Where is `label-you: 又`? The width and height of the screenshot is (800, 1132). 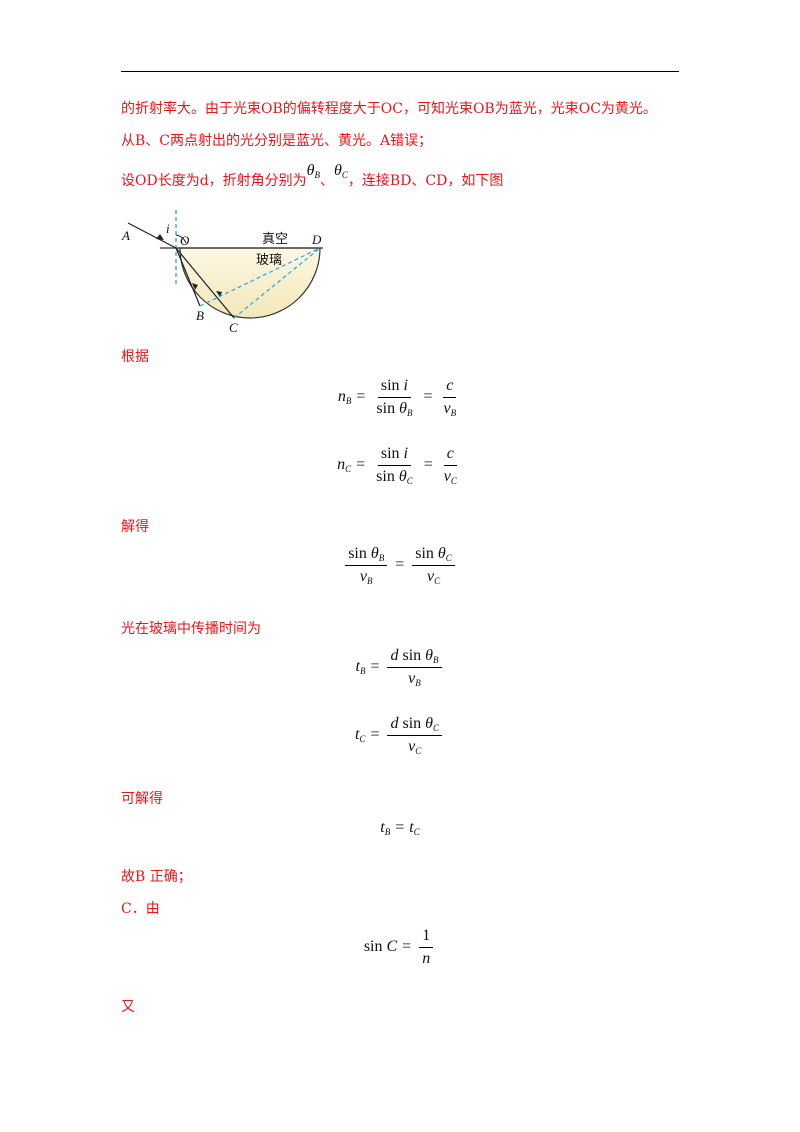 label-you: 又 is located at coordinates (128, 1007).